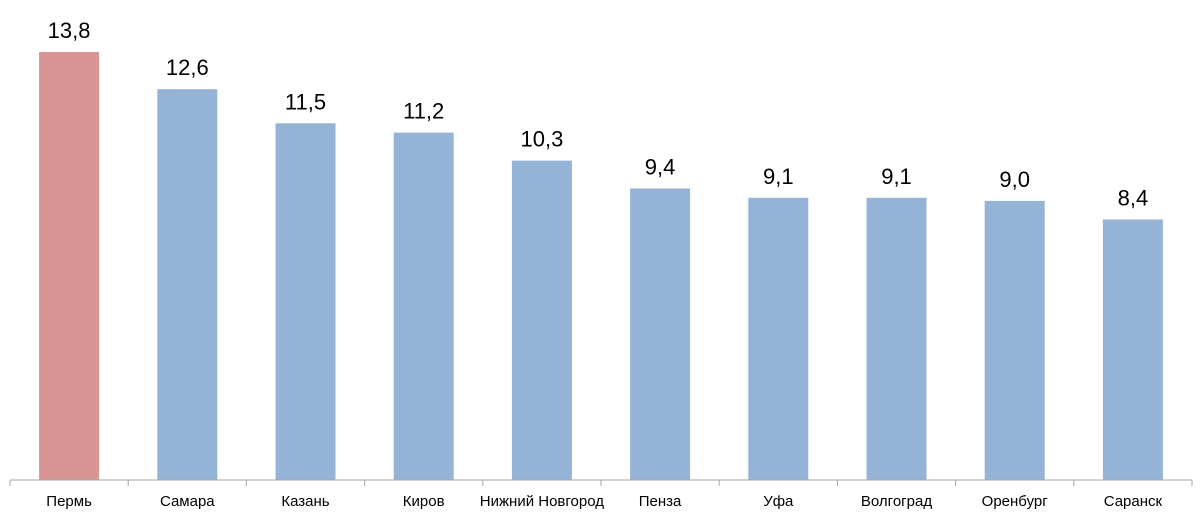 This screenshot has width=1202, height=515. What do you see at coordinates (1133, 198) in the screenshot?
I see `value-label-9: 8,4` at bounding box center [1133, 198].